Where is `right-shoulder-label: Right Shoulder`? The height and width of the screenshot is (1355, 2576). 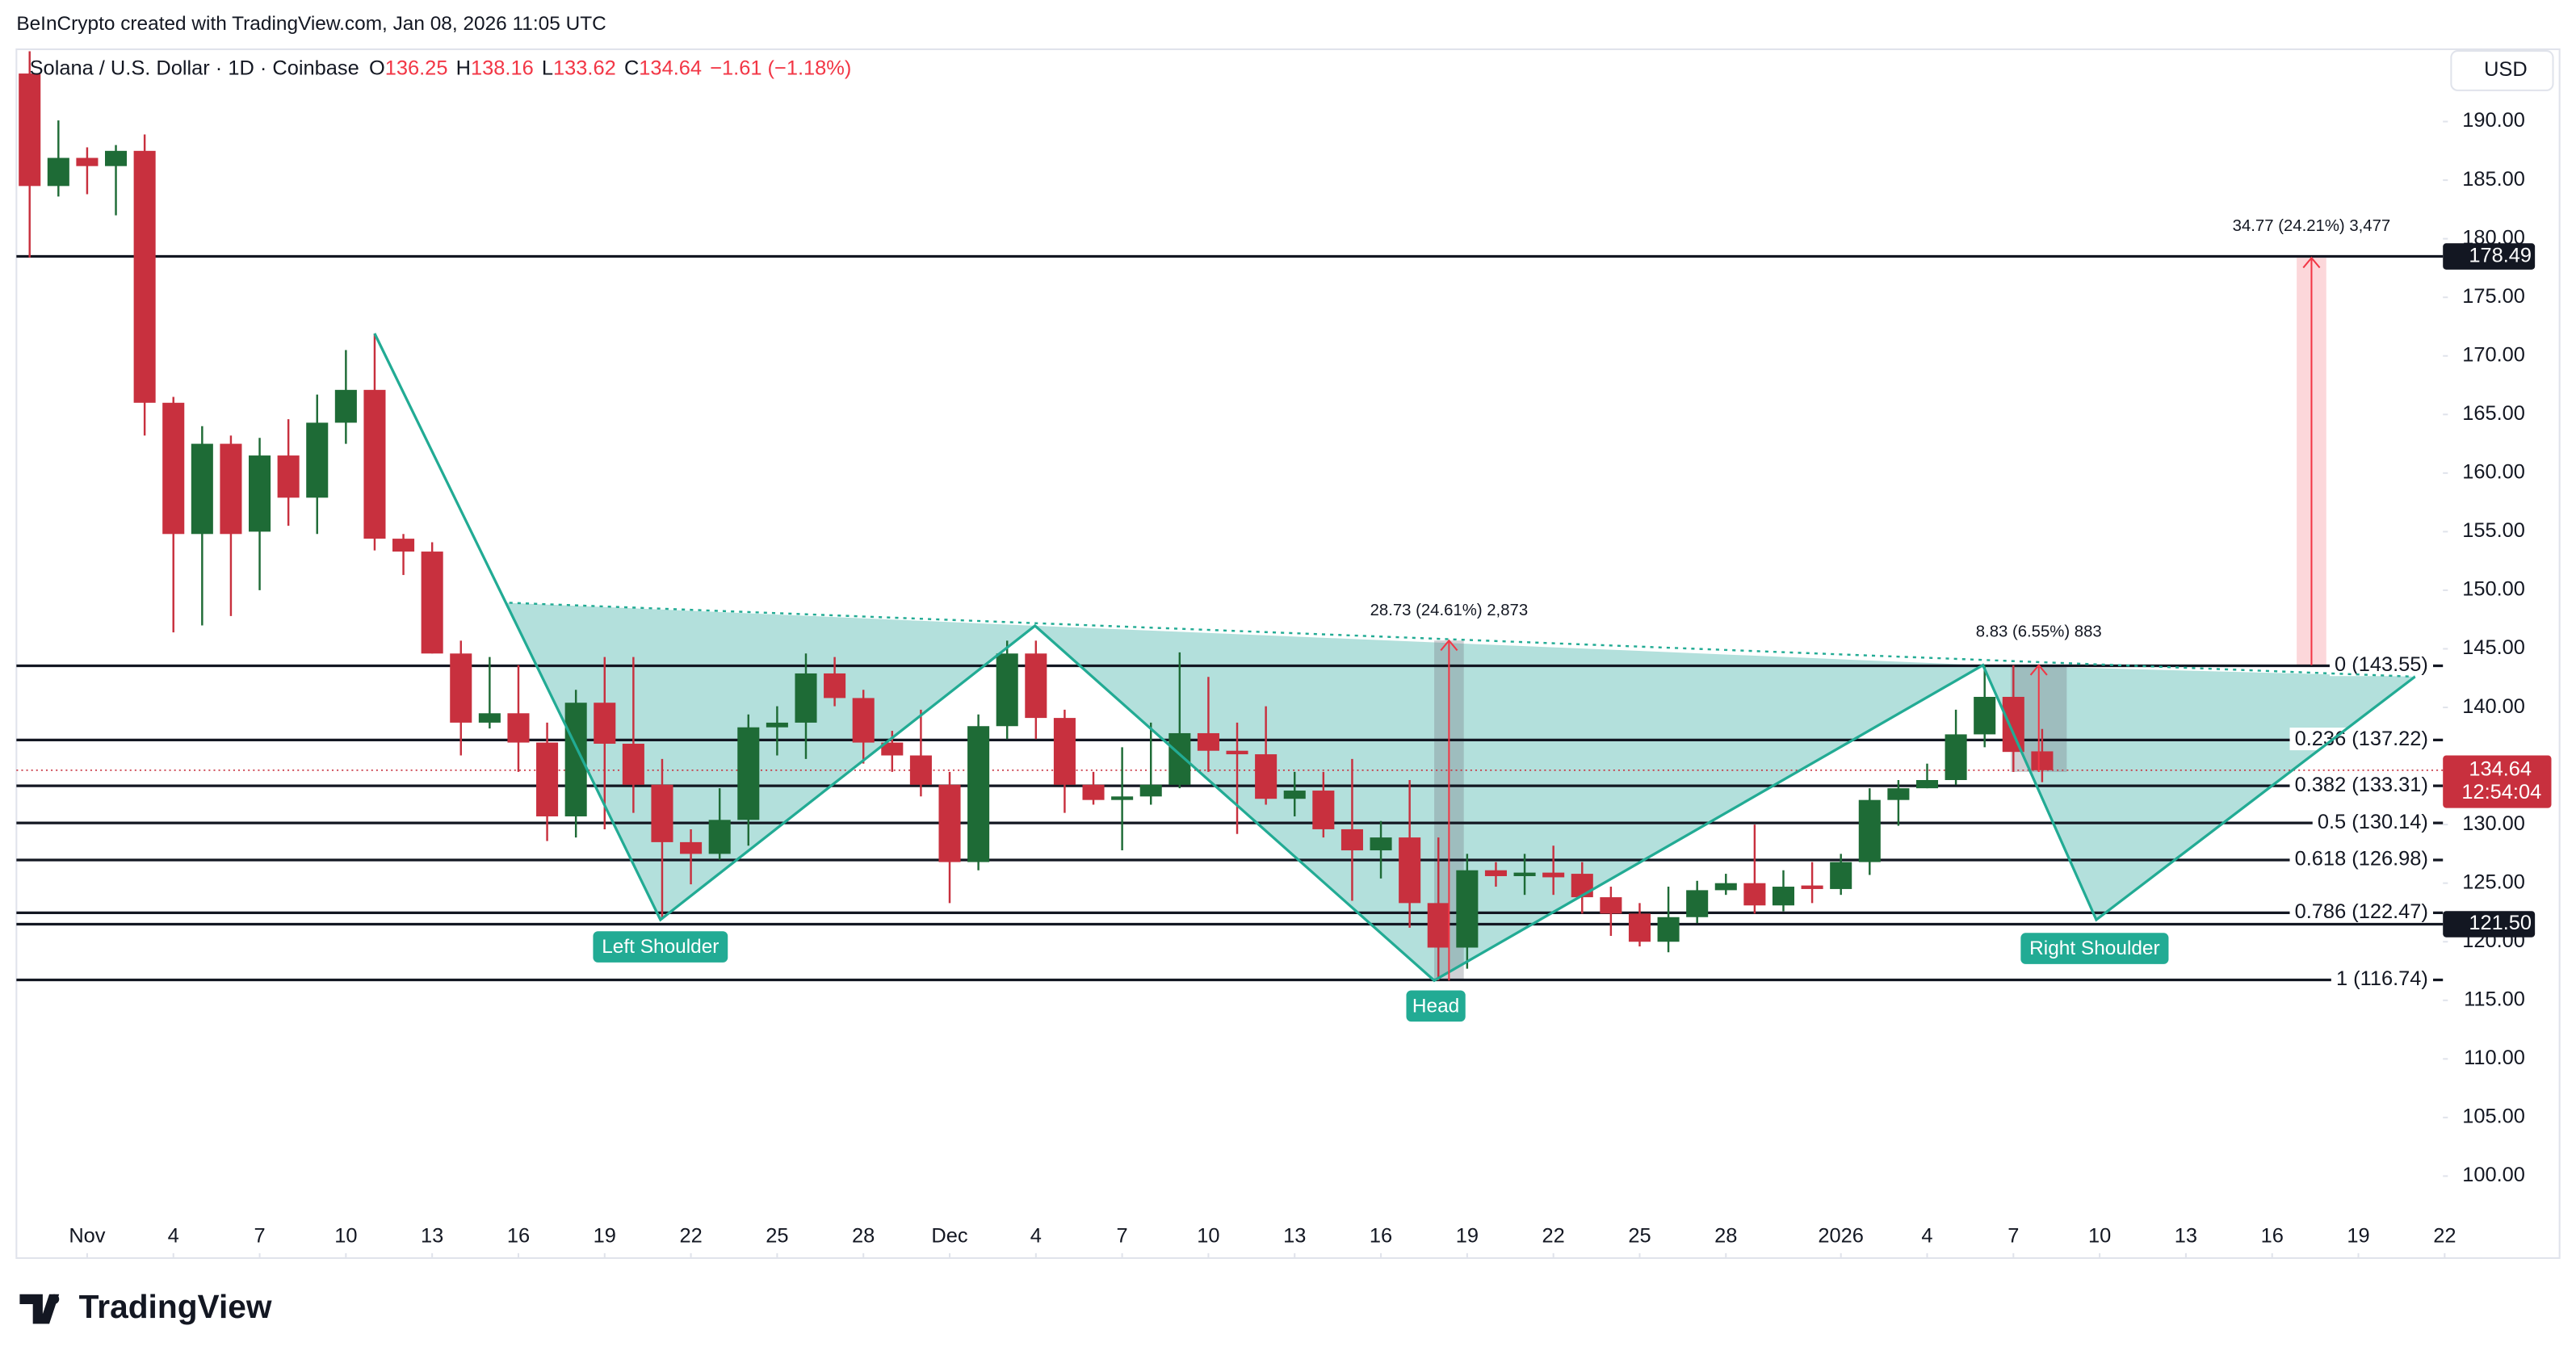 right-shoulder-label: Right Shoulder is located at coordinates (2094, 949).